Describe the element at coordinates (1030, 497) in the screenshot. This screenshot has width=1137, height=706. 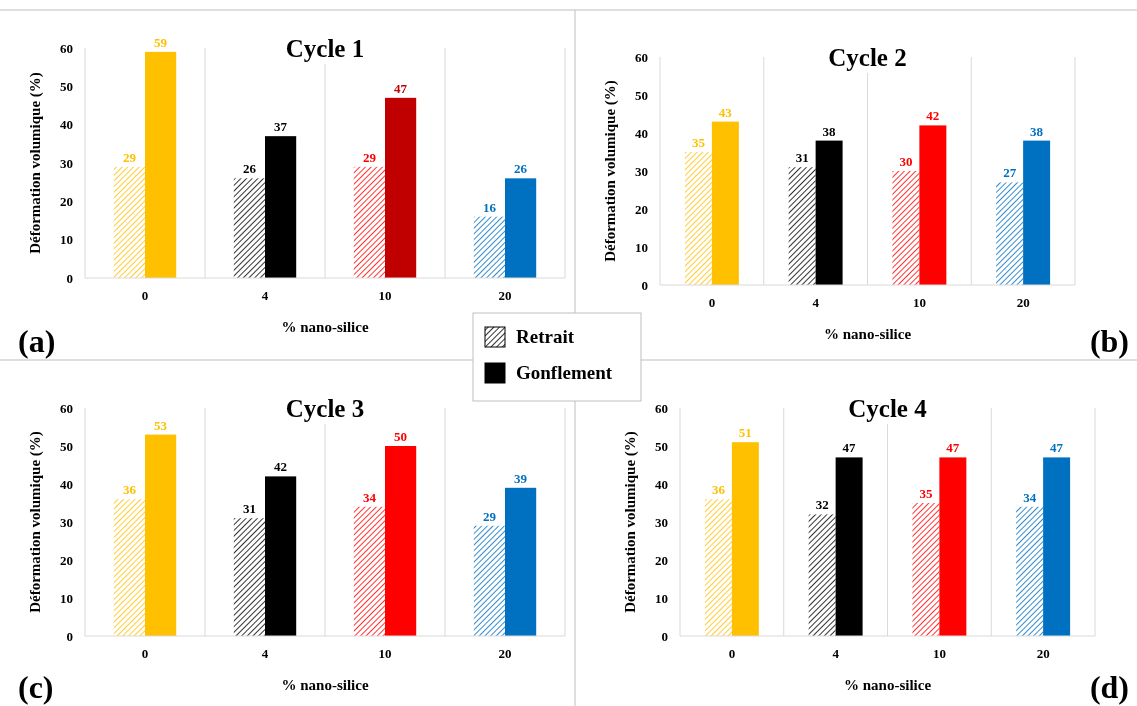
I see `data-label: 34` at that location.